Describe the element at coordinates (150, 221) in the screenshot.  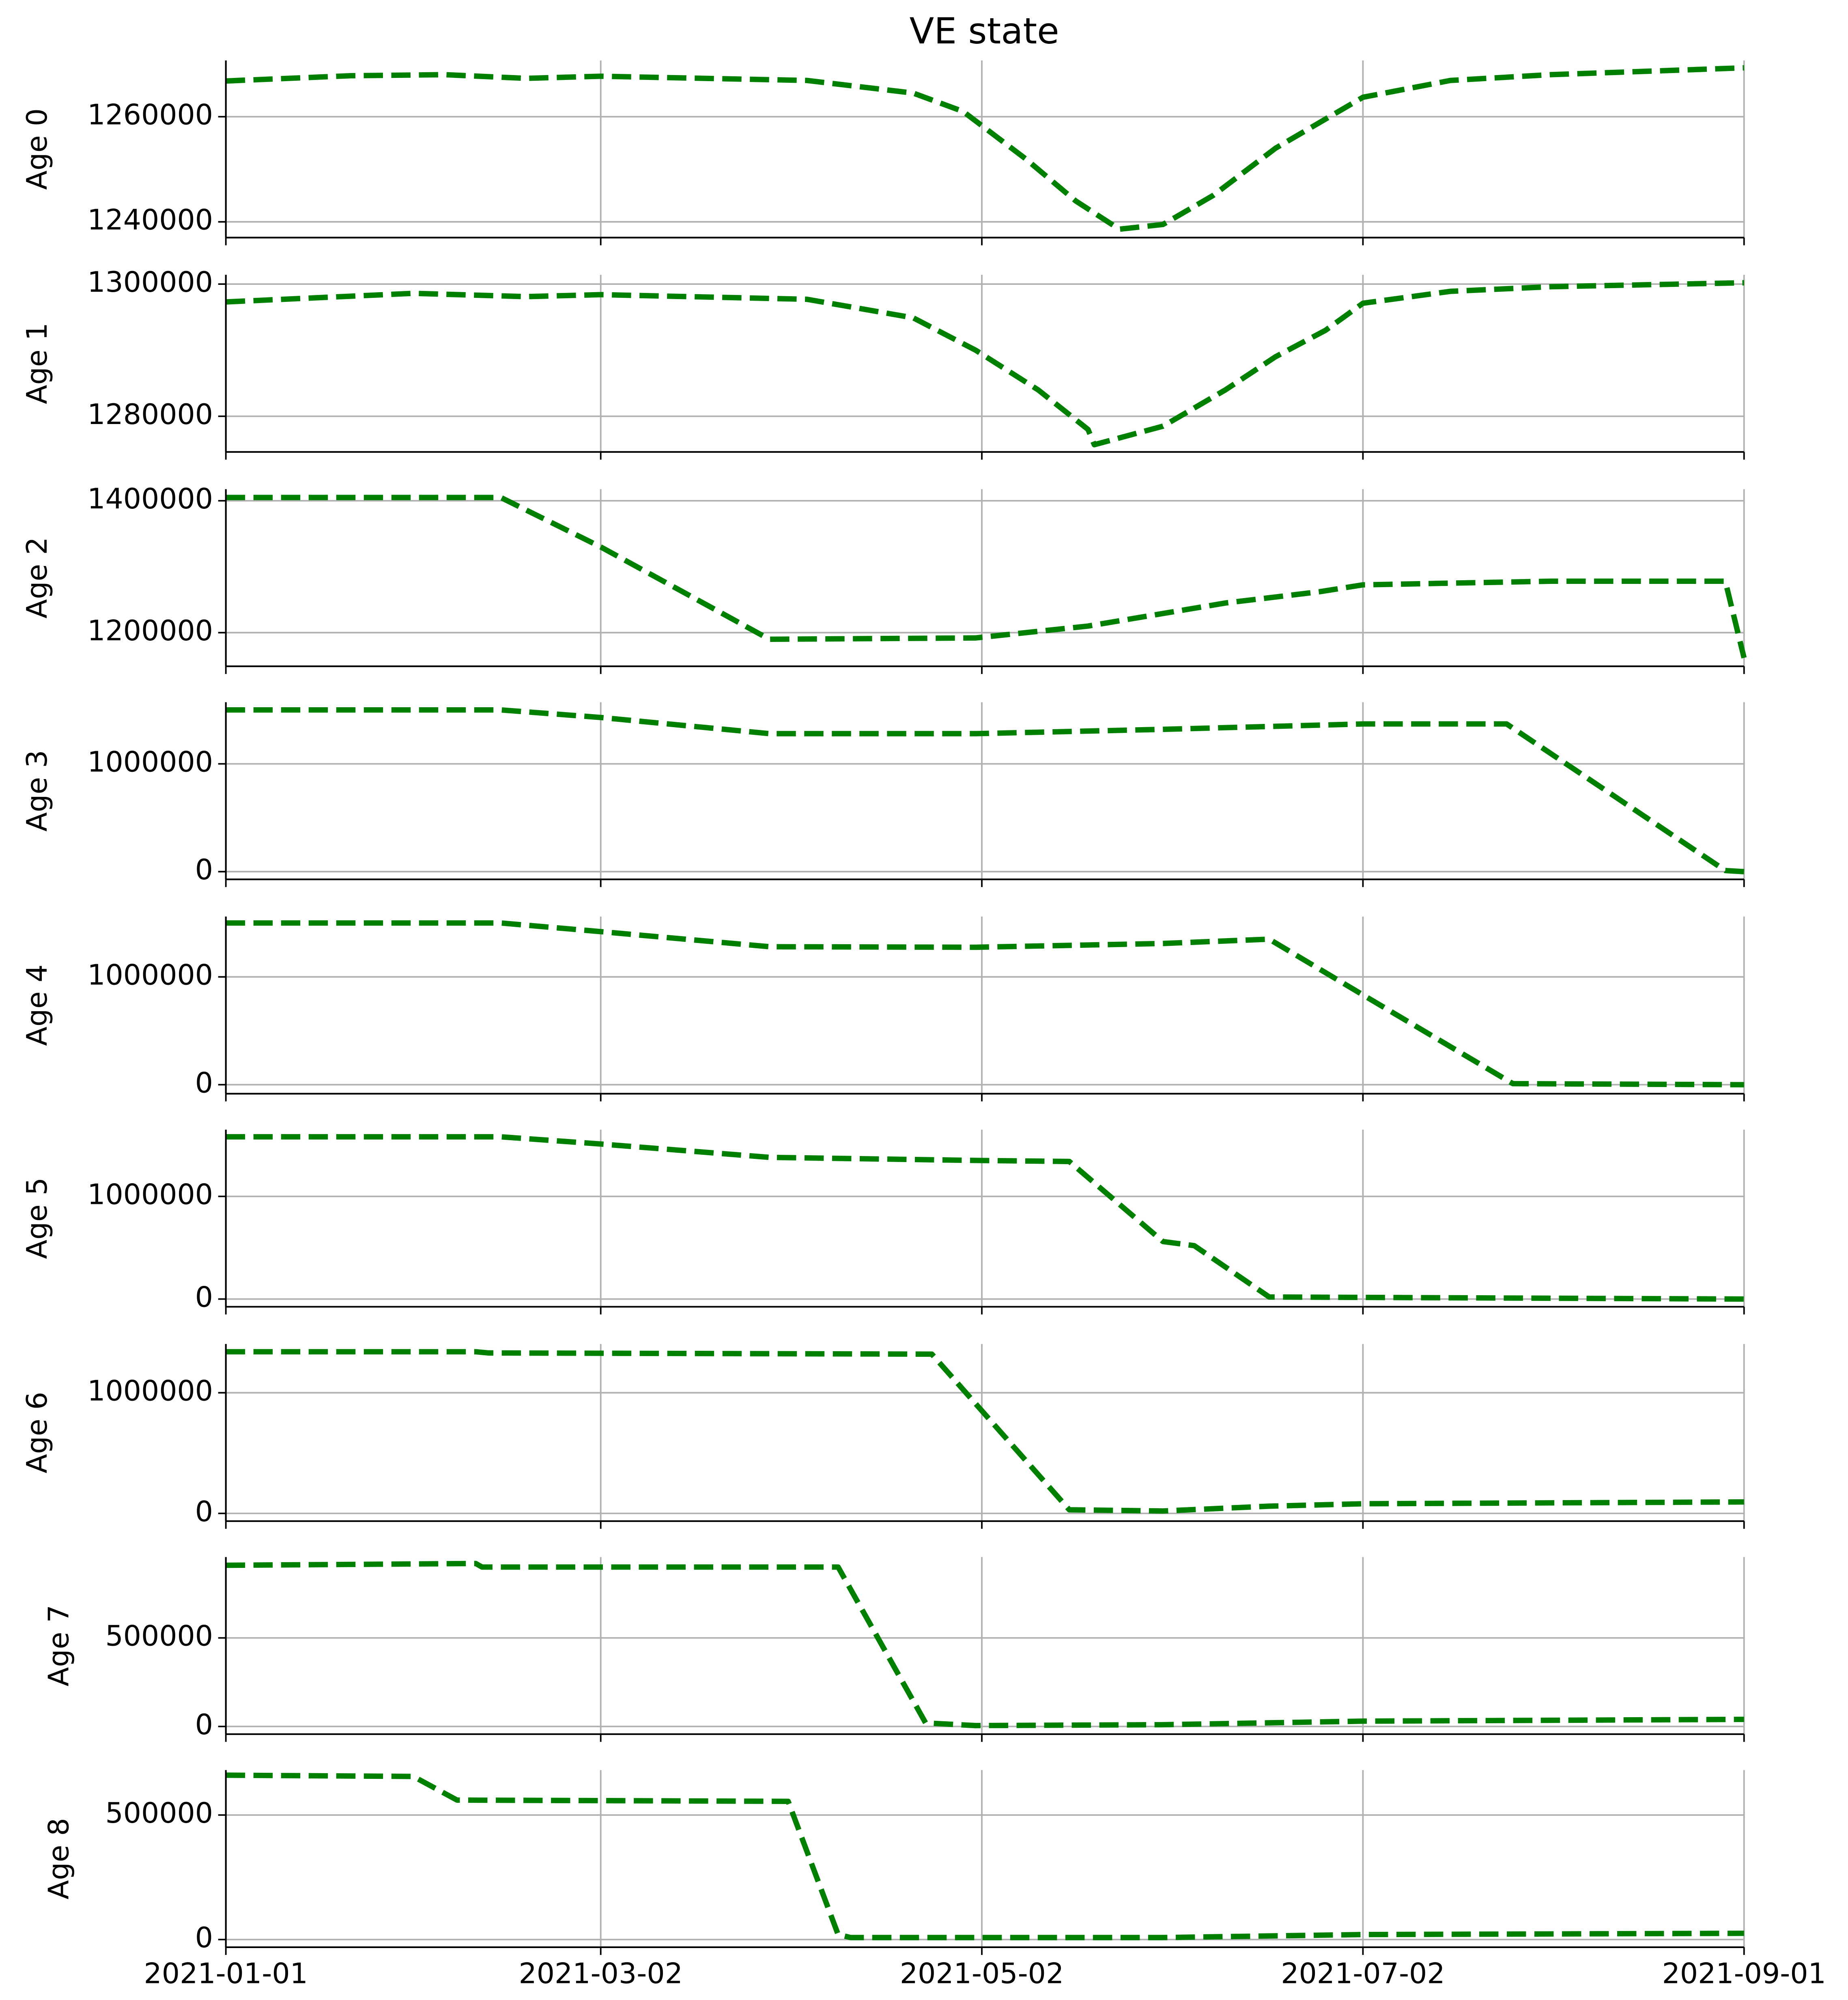
I see `y-tick-label: 1240000` at that location.